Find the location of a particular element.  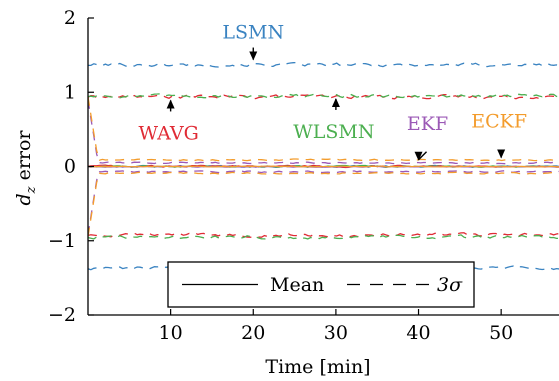

legend: Mean 3σ is located at coordinates (321, 284).